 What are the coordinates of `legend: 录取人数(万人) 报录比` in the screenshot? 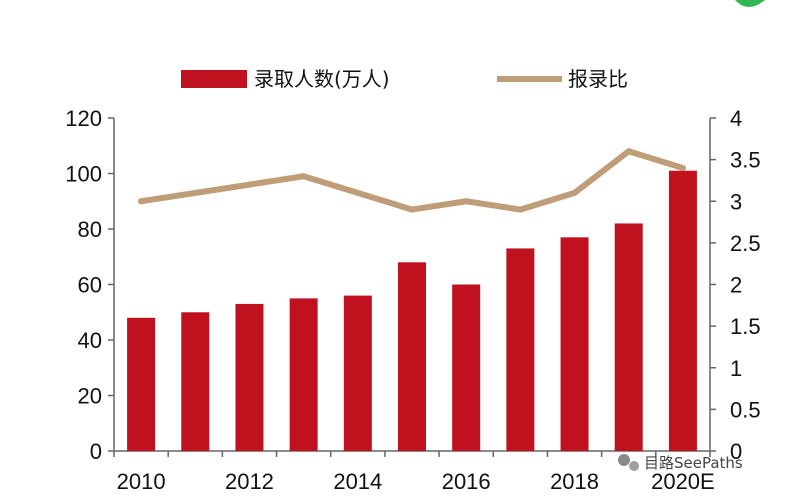 It's located at (404, 79).